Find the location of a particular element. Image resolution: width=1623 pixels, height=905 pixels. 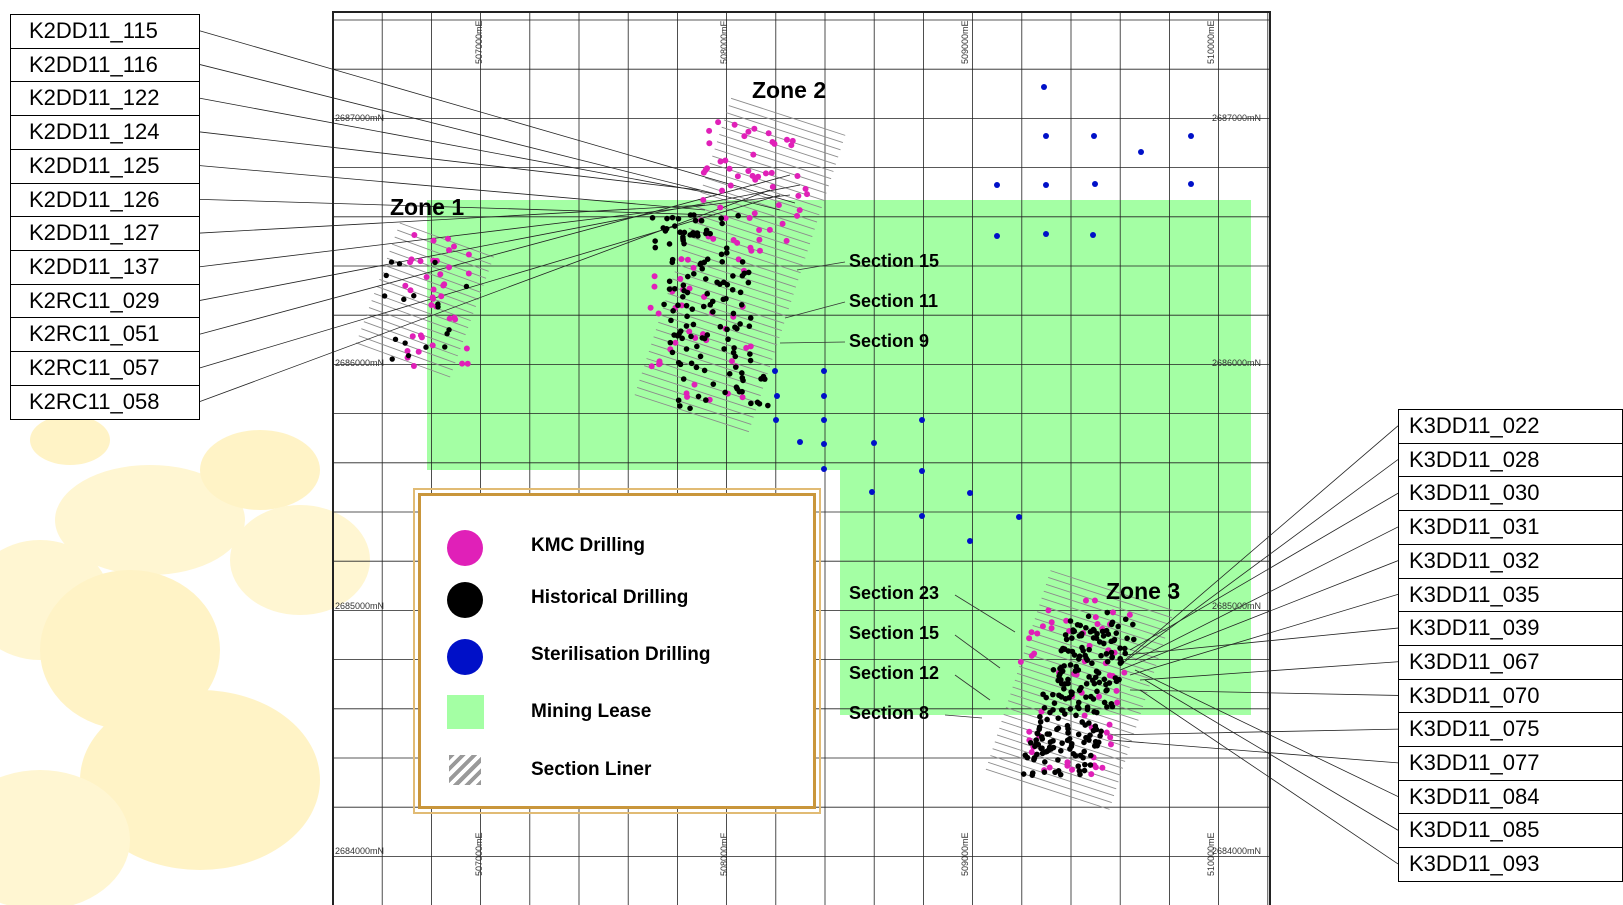

historical-drilling-swatch is located at coordinates (465, 600).